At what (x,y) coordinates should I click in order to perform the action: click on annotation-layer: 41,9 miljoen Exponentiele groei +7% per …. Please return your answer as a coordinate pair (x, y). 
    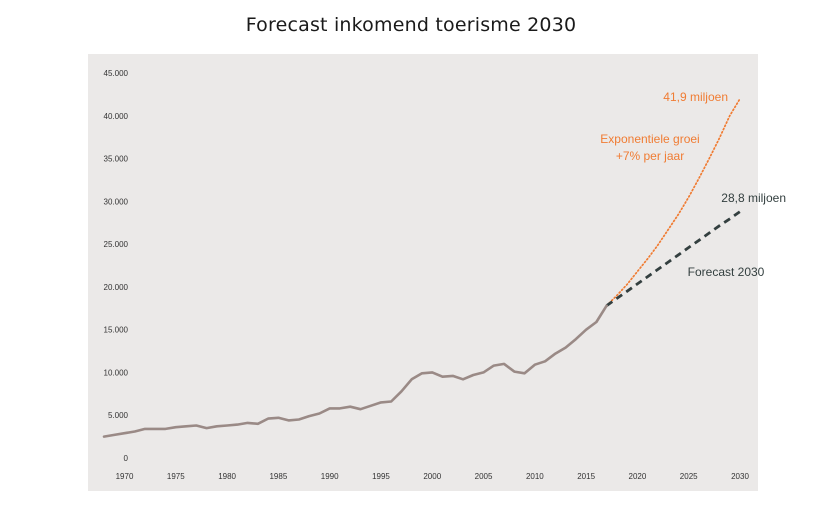
    Looking at the image, I should click on (693, 184).